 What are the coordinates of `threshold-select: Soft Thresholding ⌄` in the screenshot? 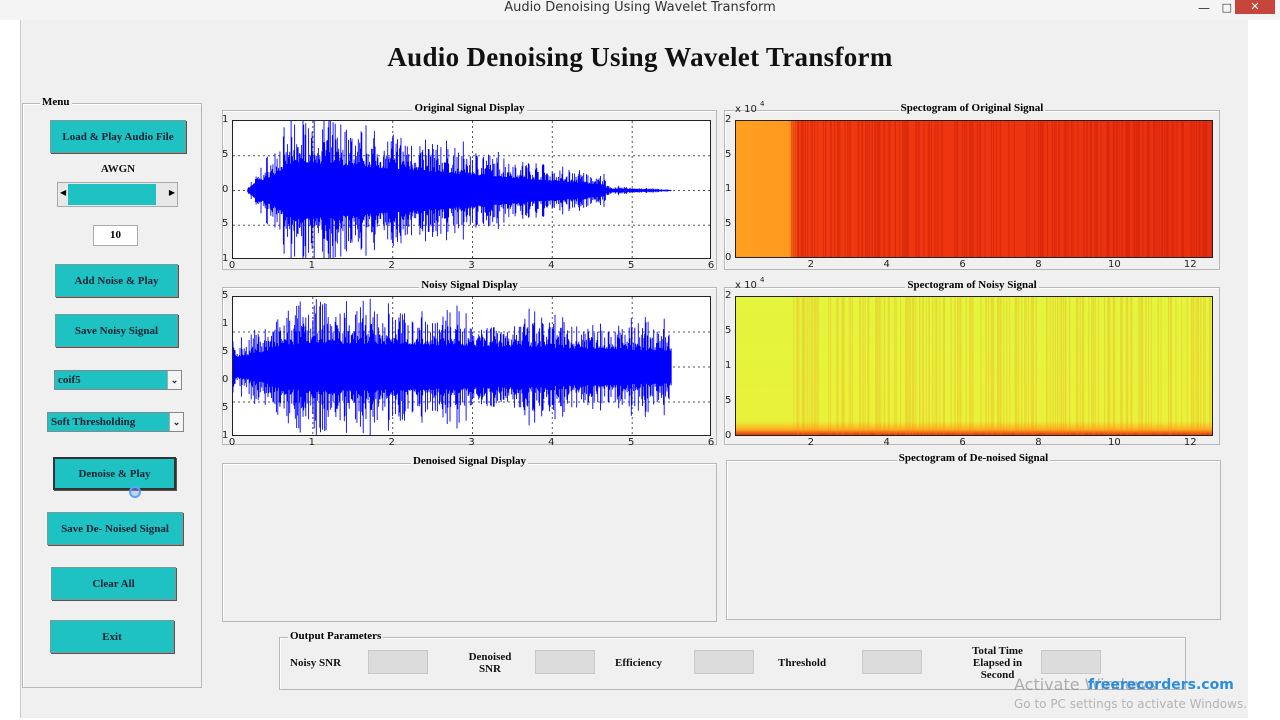 It's located at (115, 422).